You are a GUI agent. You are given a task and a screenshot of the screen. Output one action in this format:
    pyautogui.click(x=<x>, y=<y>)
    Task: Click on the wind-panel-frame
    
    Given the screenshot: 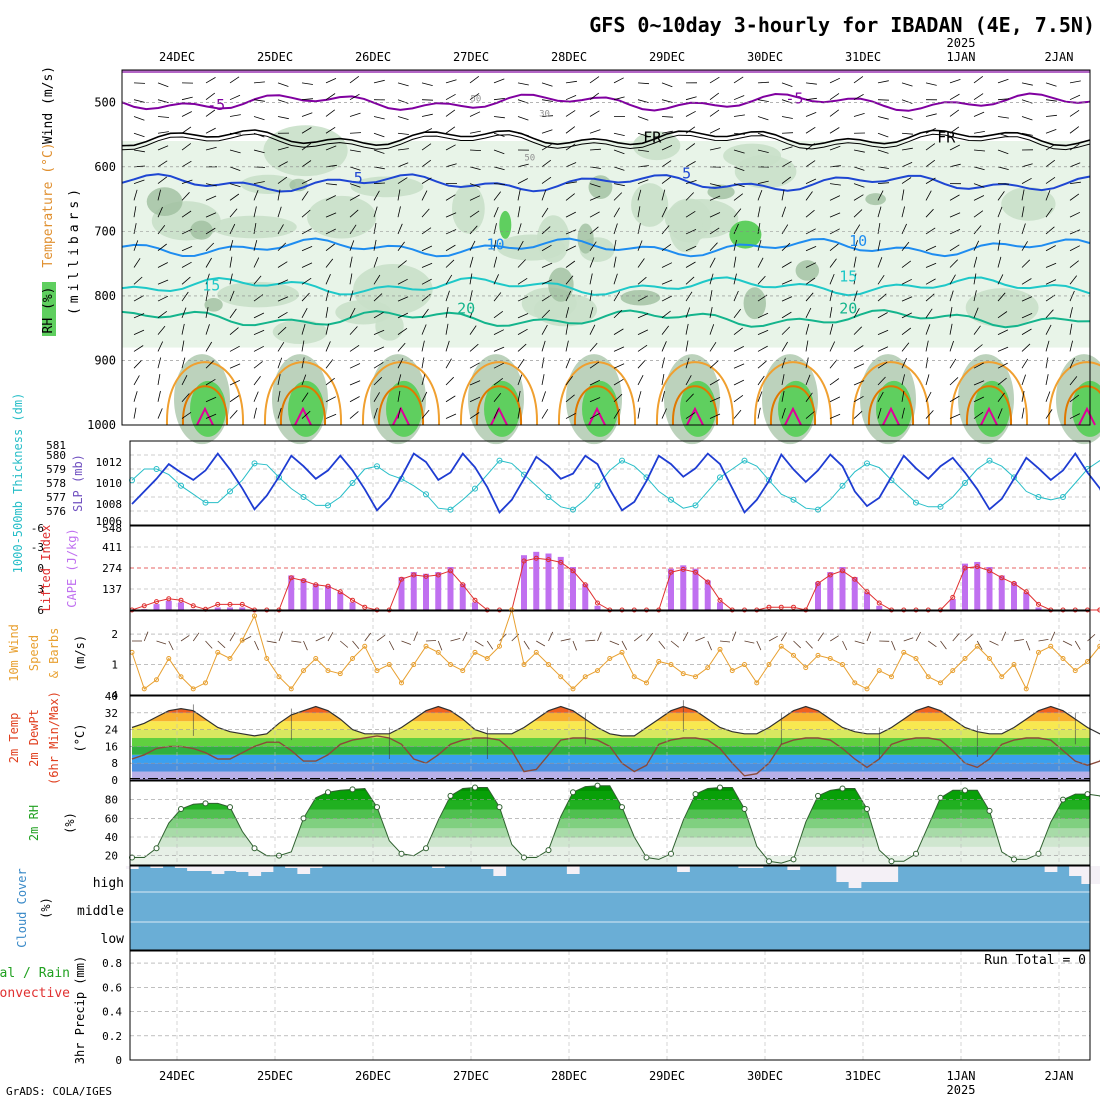 What is the action you would take?
    pyautogui.click(x=610, y=653)
    